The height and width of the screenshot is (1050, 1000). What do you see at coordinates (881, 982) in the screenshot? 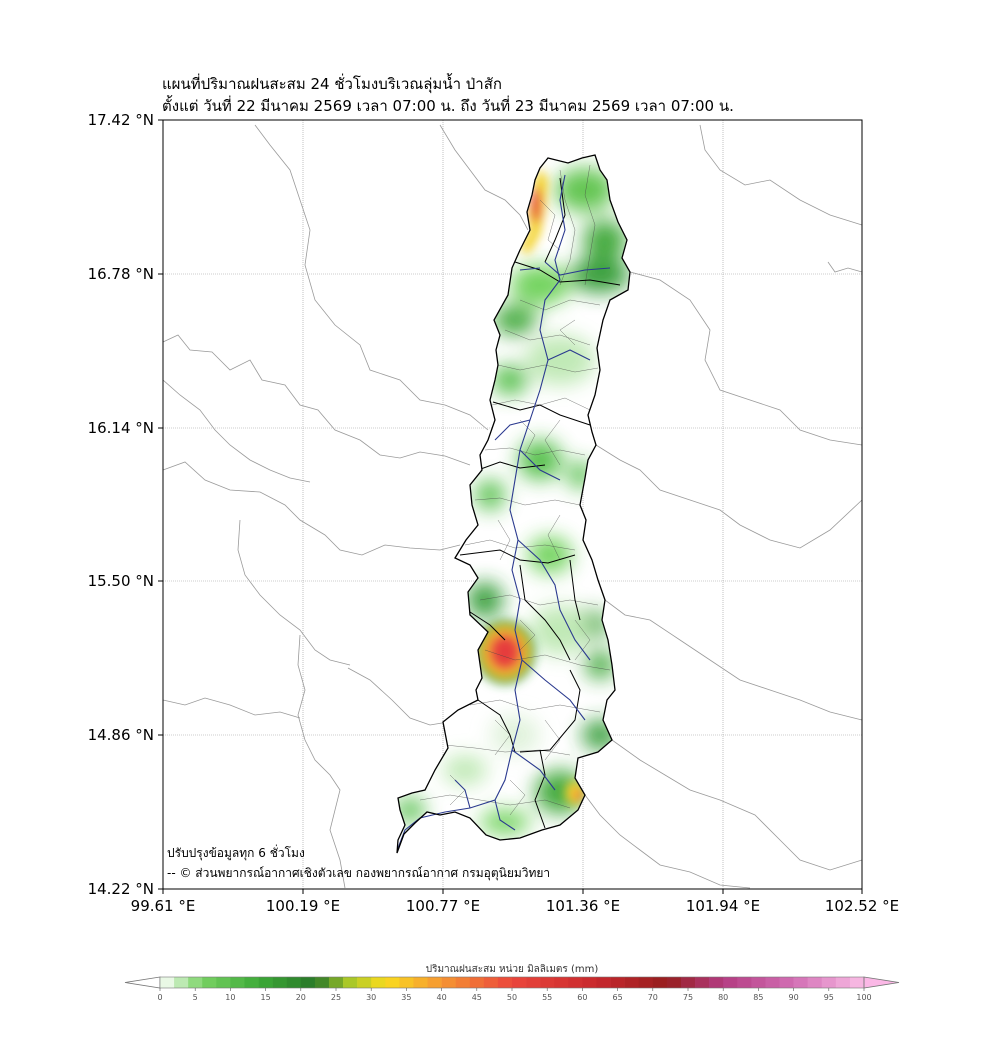
I see `colorbar-over-arrow` at bounding box center [881, 982].